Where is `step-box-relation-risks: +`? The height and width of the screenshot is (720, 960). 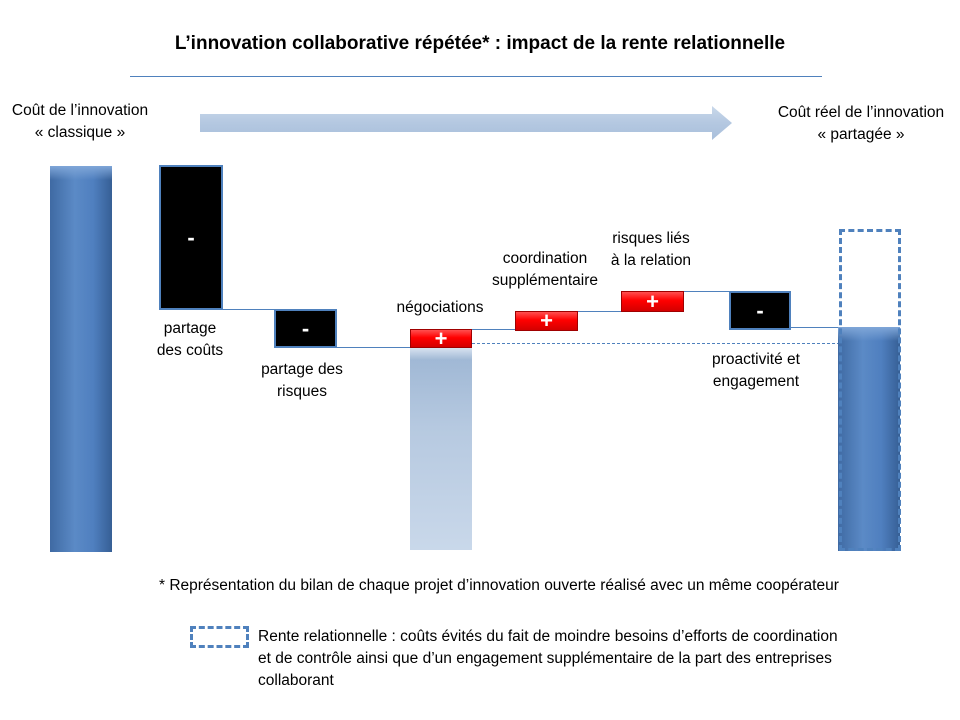 step-box-relation-risks: + is located at coordinates (652, 301).